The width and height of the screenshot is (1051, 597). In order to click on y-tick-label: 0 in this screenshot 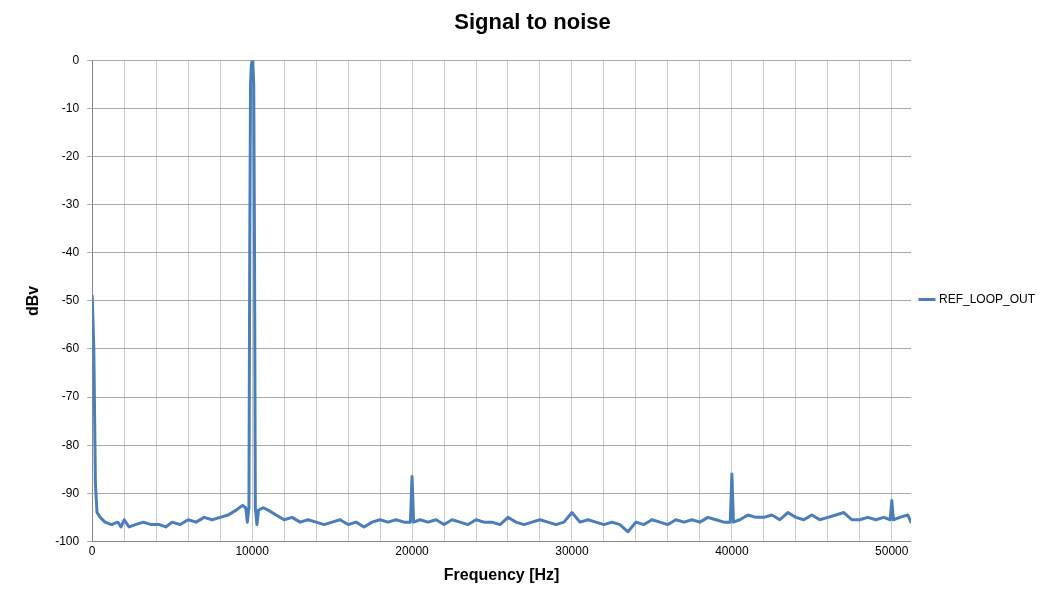, I will do `click(76, 59)`.